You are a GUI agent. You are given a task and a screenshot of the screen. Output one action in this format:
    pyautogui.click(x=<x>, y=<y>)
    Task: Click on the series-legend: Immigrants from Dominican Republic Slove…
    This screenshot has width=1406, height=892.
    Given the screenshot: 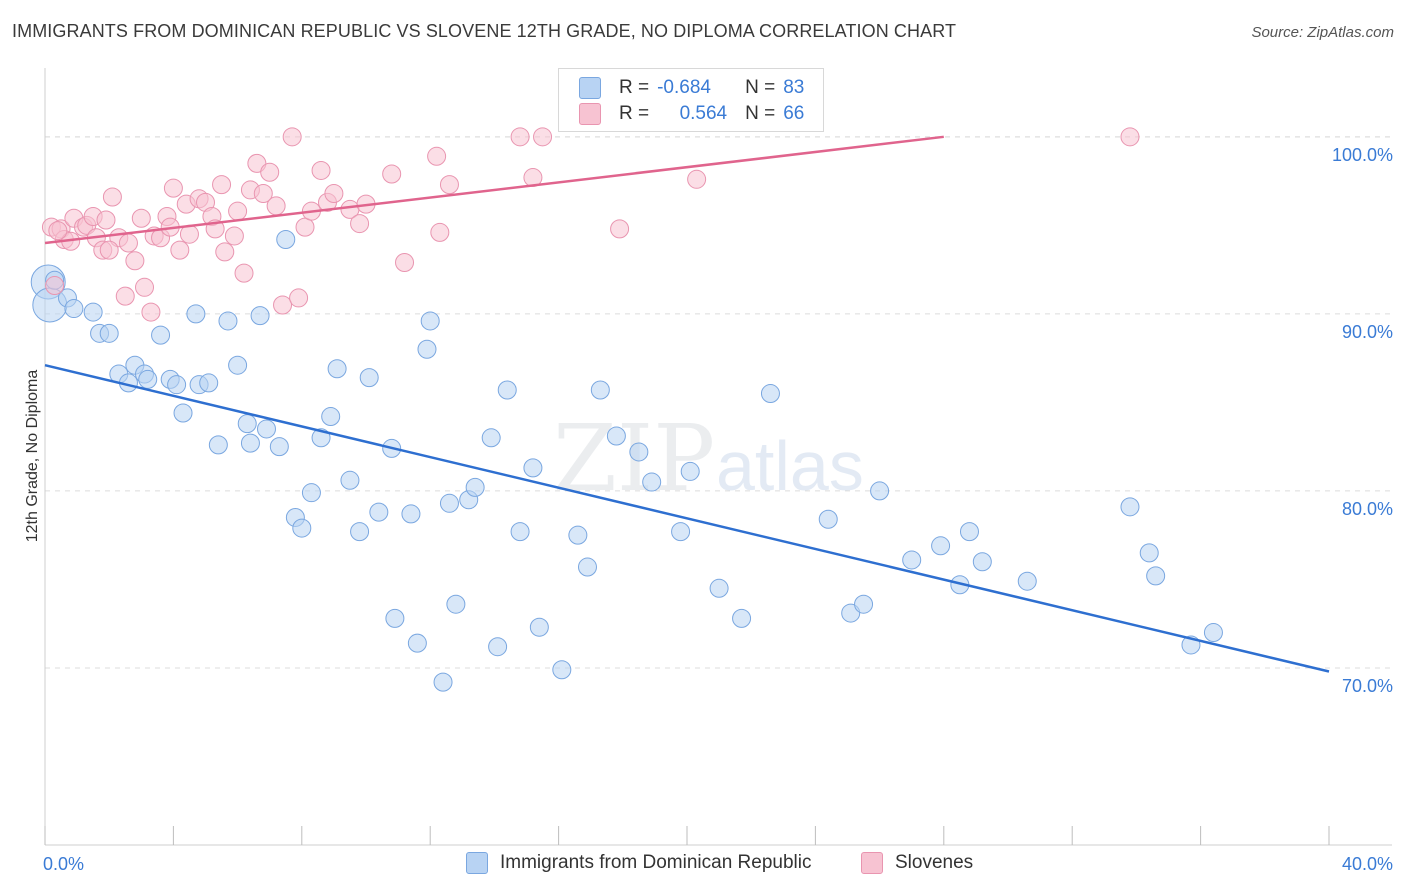 What is the action you would take?
    pyautogui.click(x=703, y=864)
    